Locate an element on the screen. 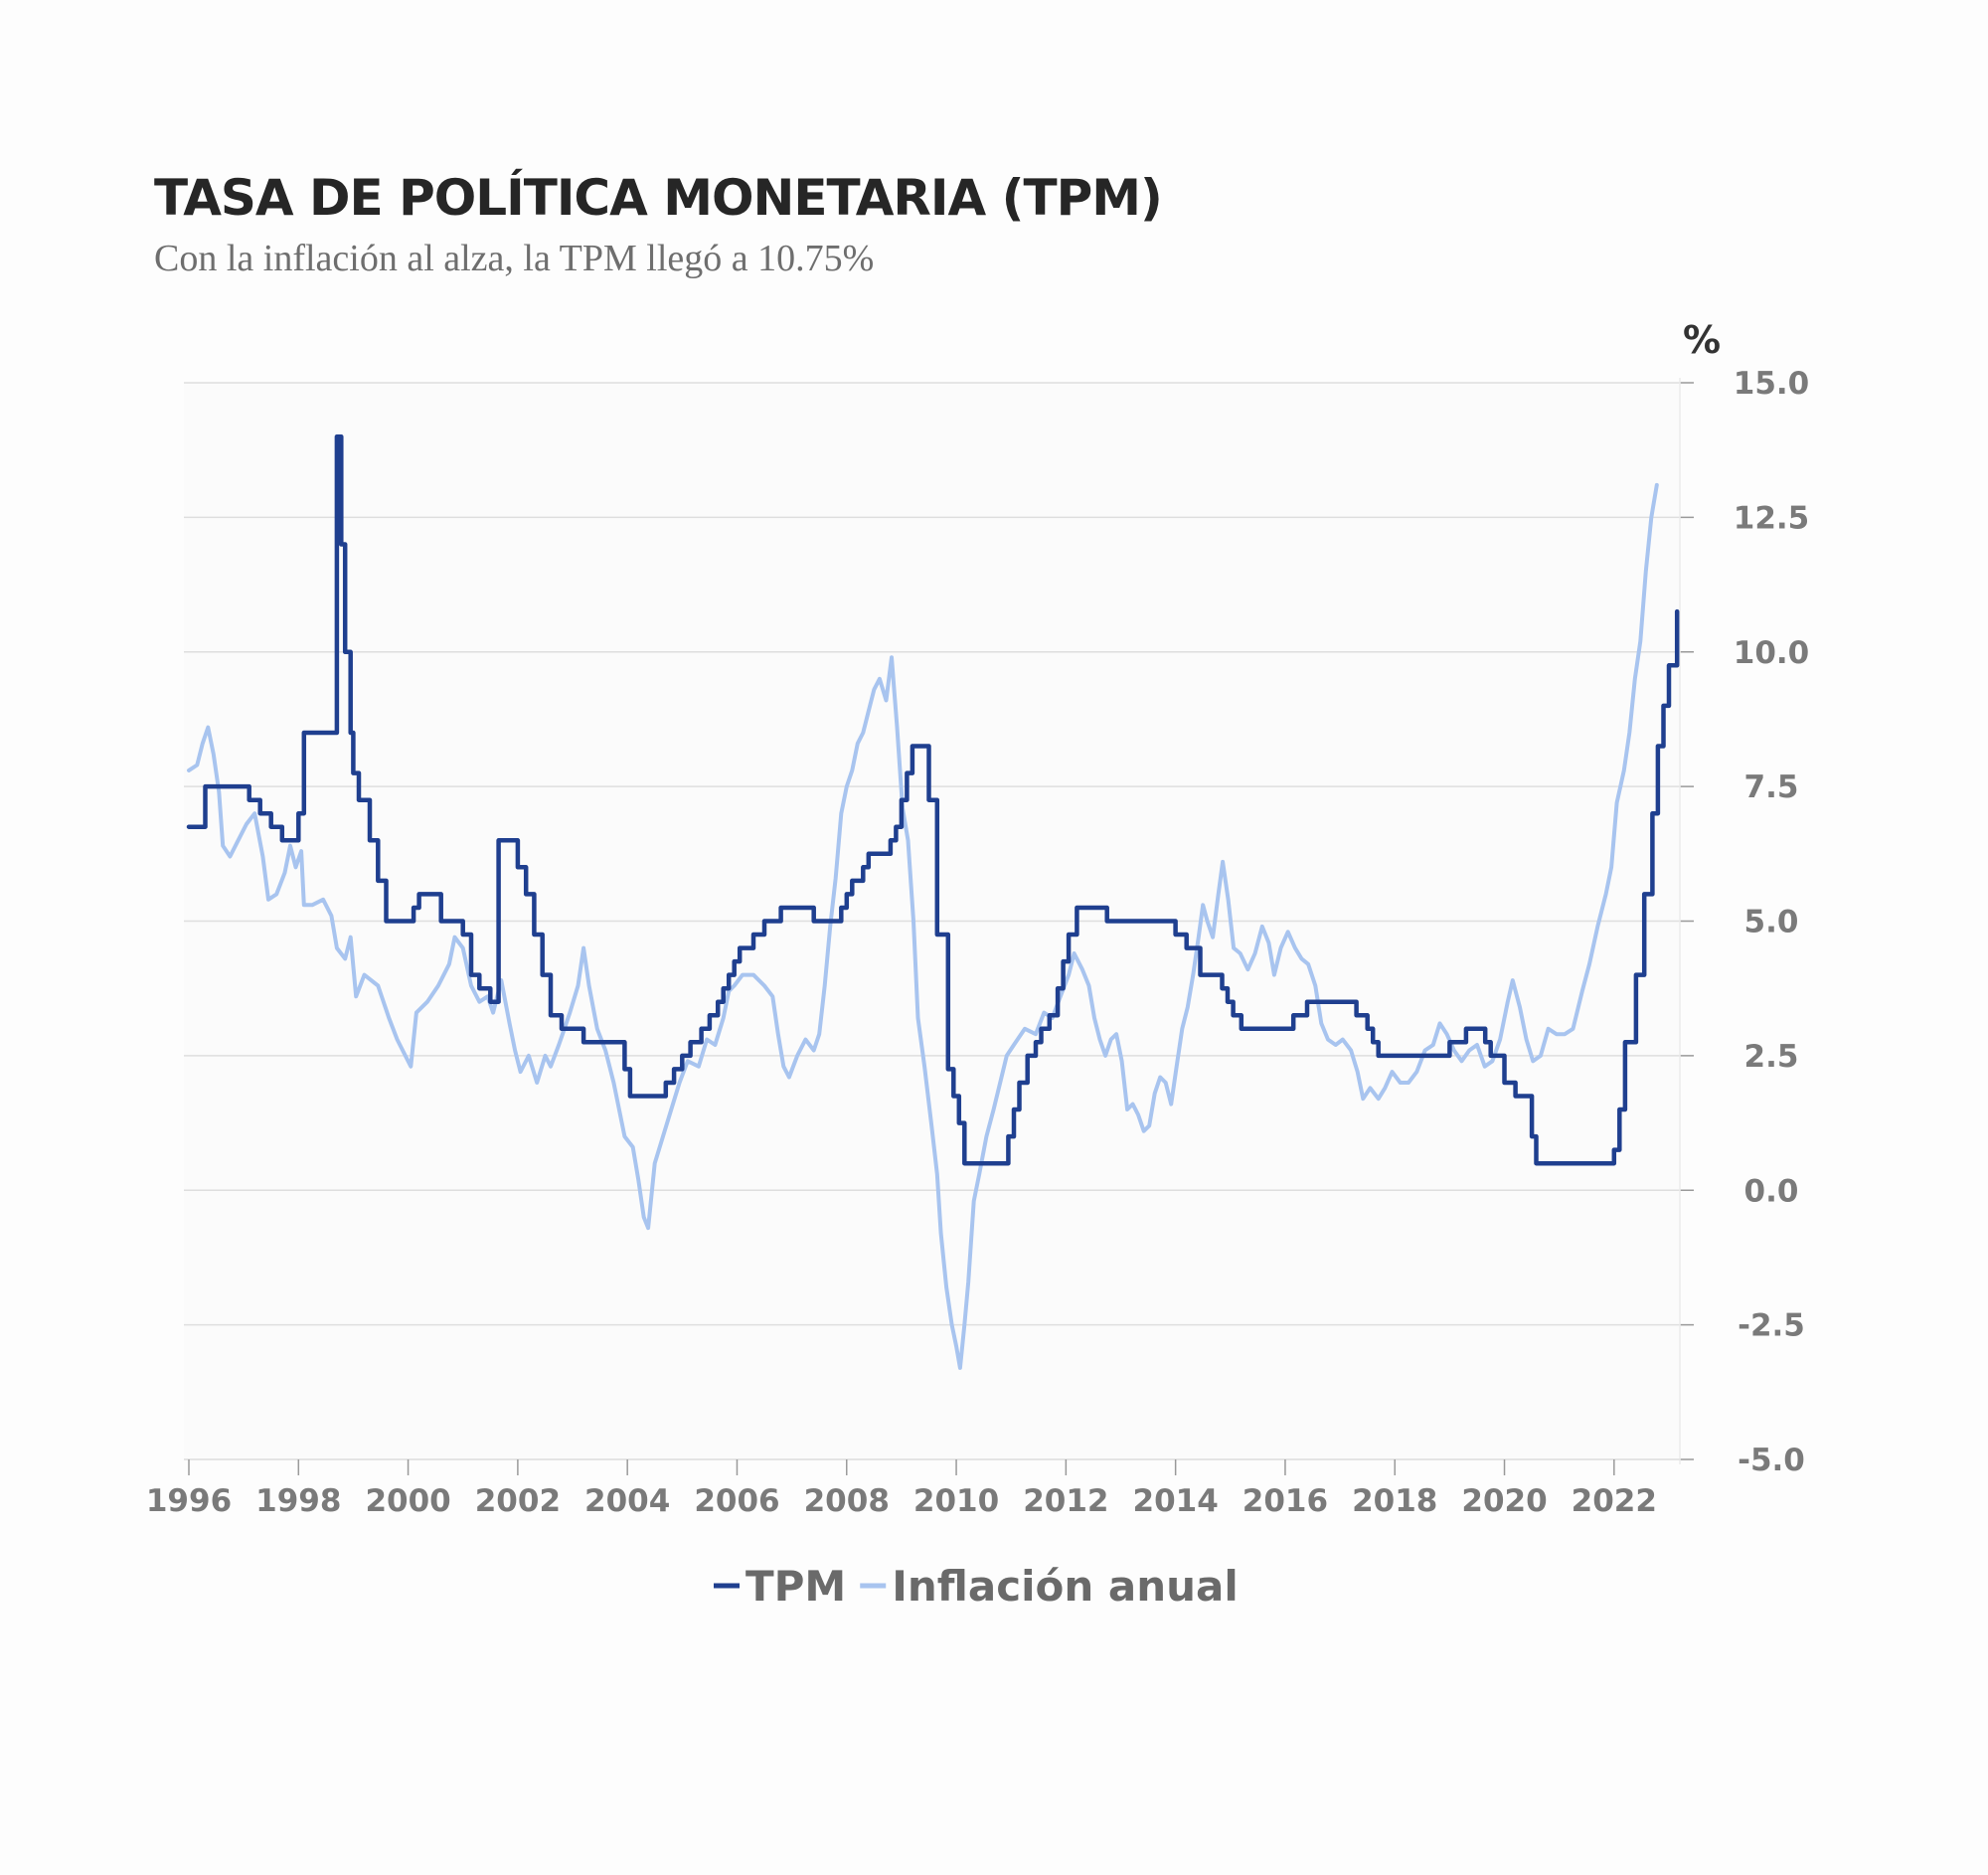 The height and width of the screenshot is (1875, 1988). legend-label-inflaci-n-anual: Inflación anual is located at coordinates (1065, 1586).